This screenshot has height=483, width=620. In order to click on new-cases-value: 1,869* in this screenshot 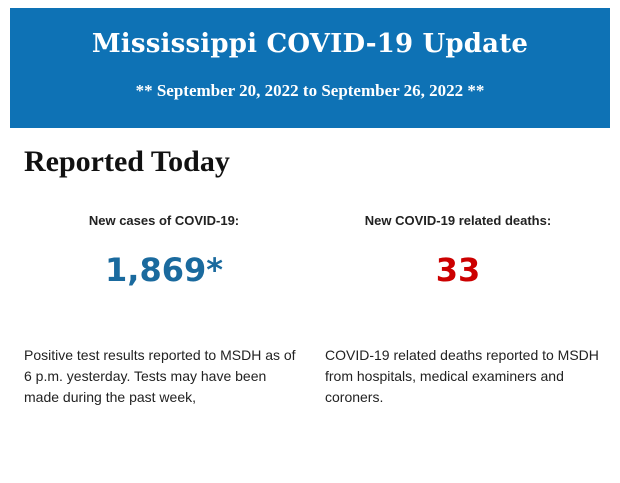, I will do `click(164, 270)`.